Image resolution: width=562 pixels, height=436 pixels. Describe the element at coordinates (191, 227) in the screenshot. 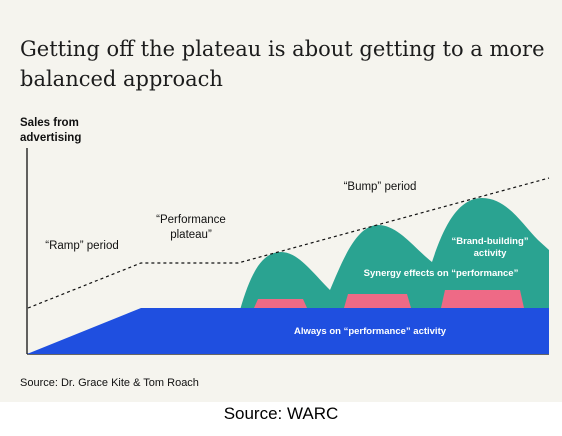

I see `performance-plateau-label: “Performance plateau”` at that location.